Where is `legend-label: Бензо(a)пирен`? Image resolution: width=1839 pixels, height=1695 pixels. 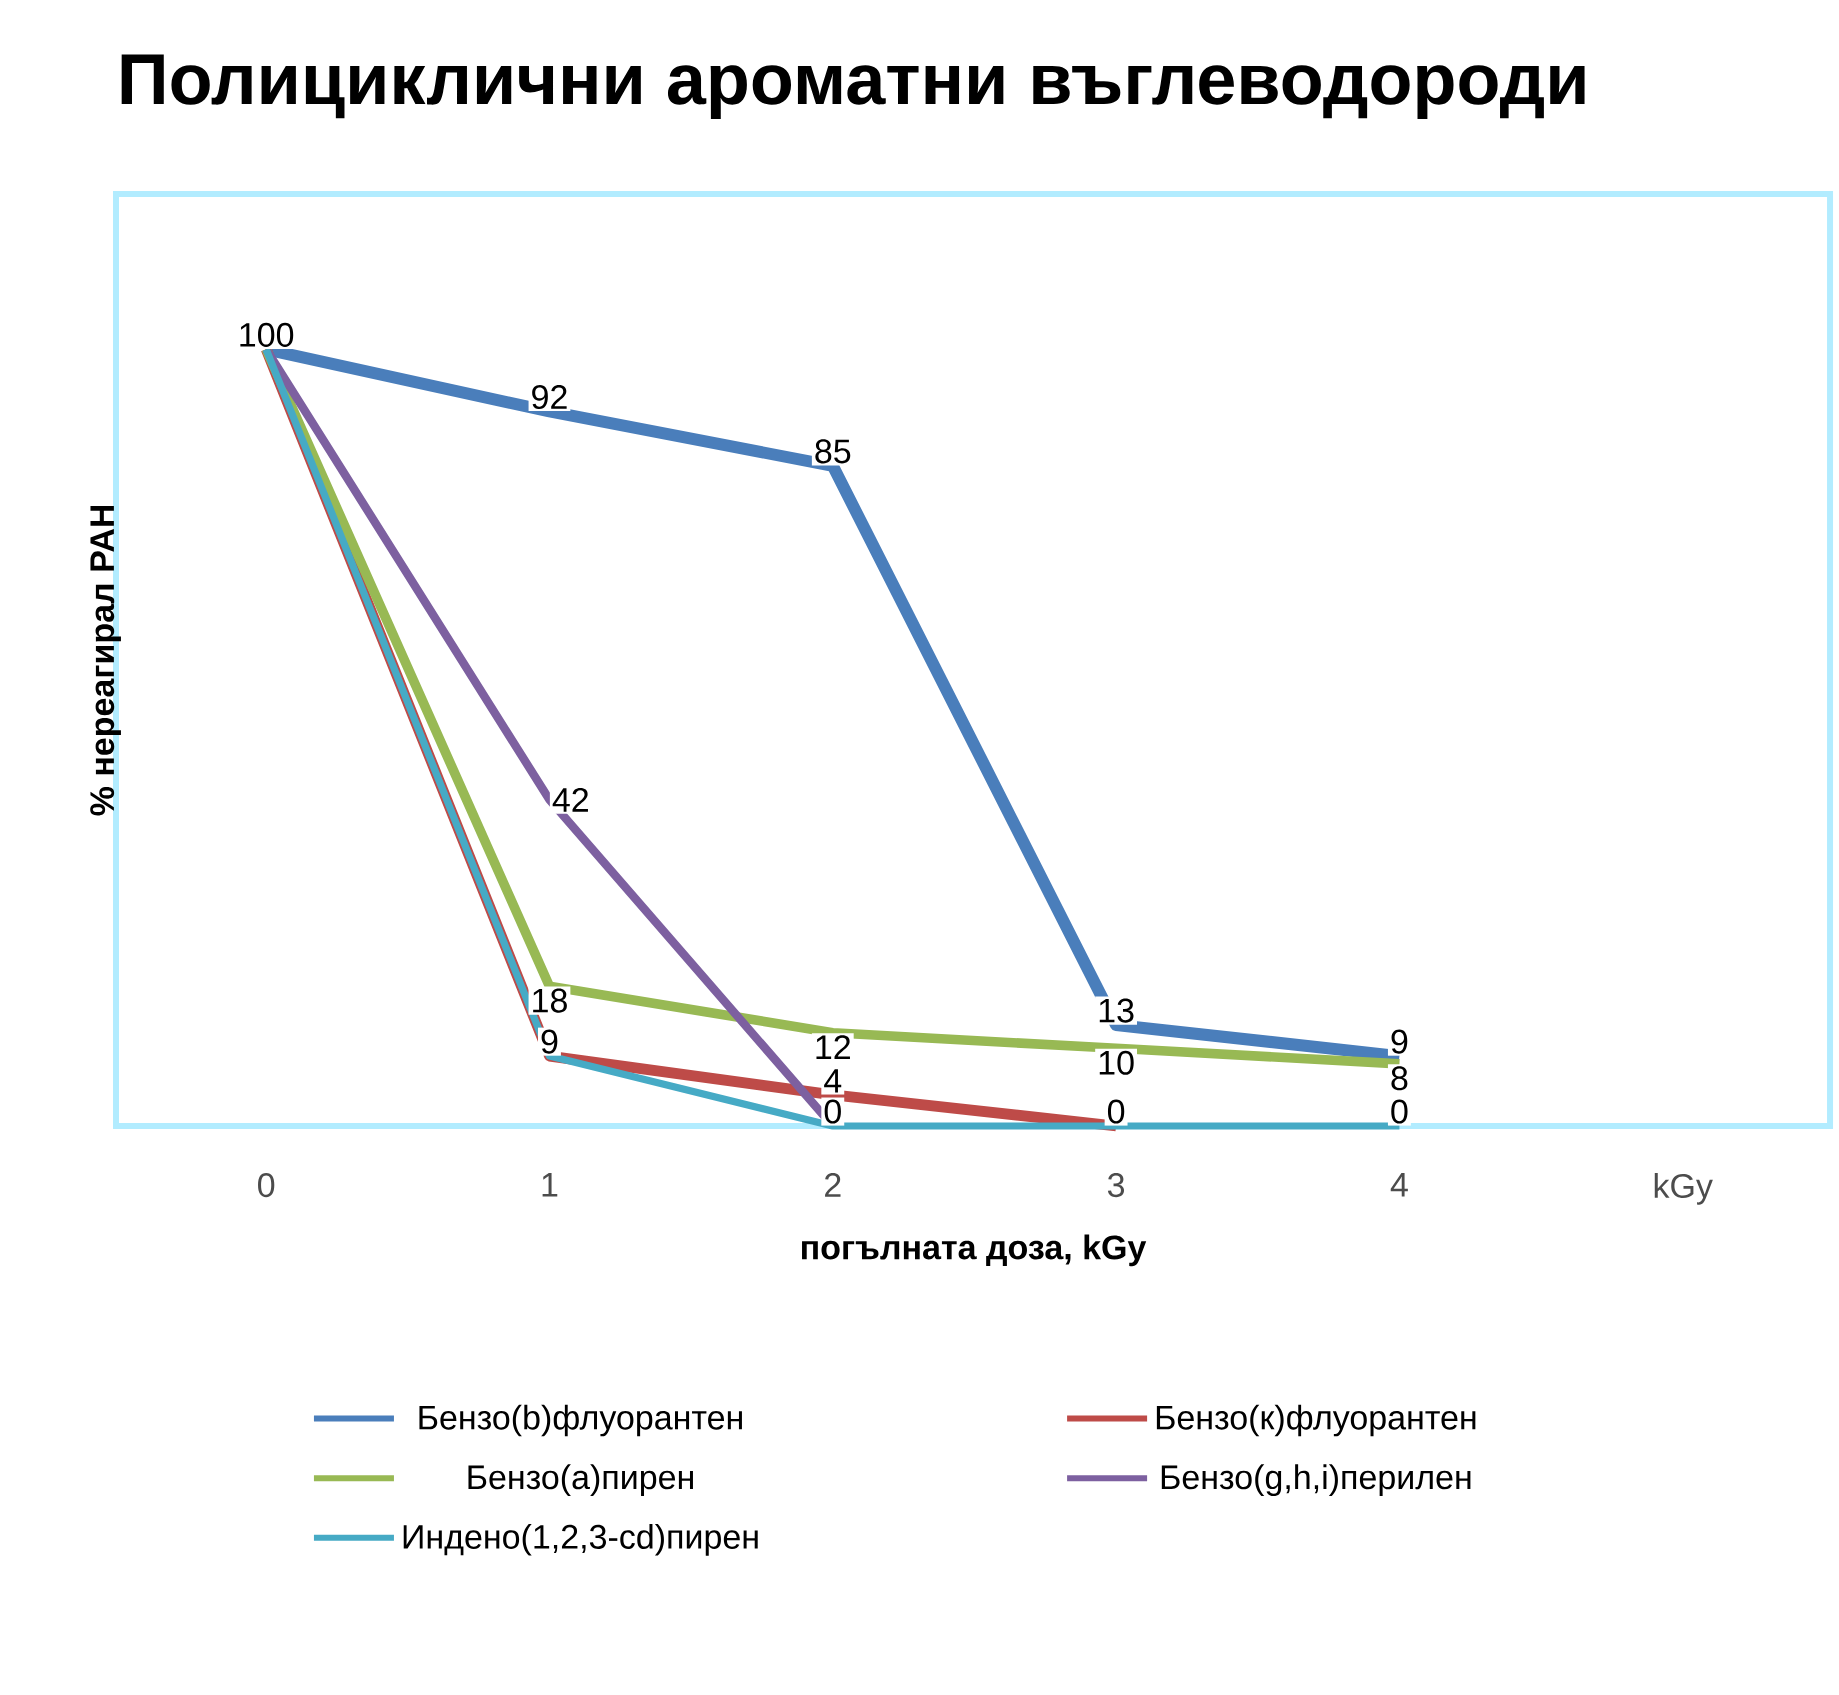 legend-label: Бензо(a)пирен is located at coordinates (580, 1480).